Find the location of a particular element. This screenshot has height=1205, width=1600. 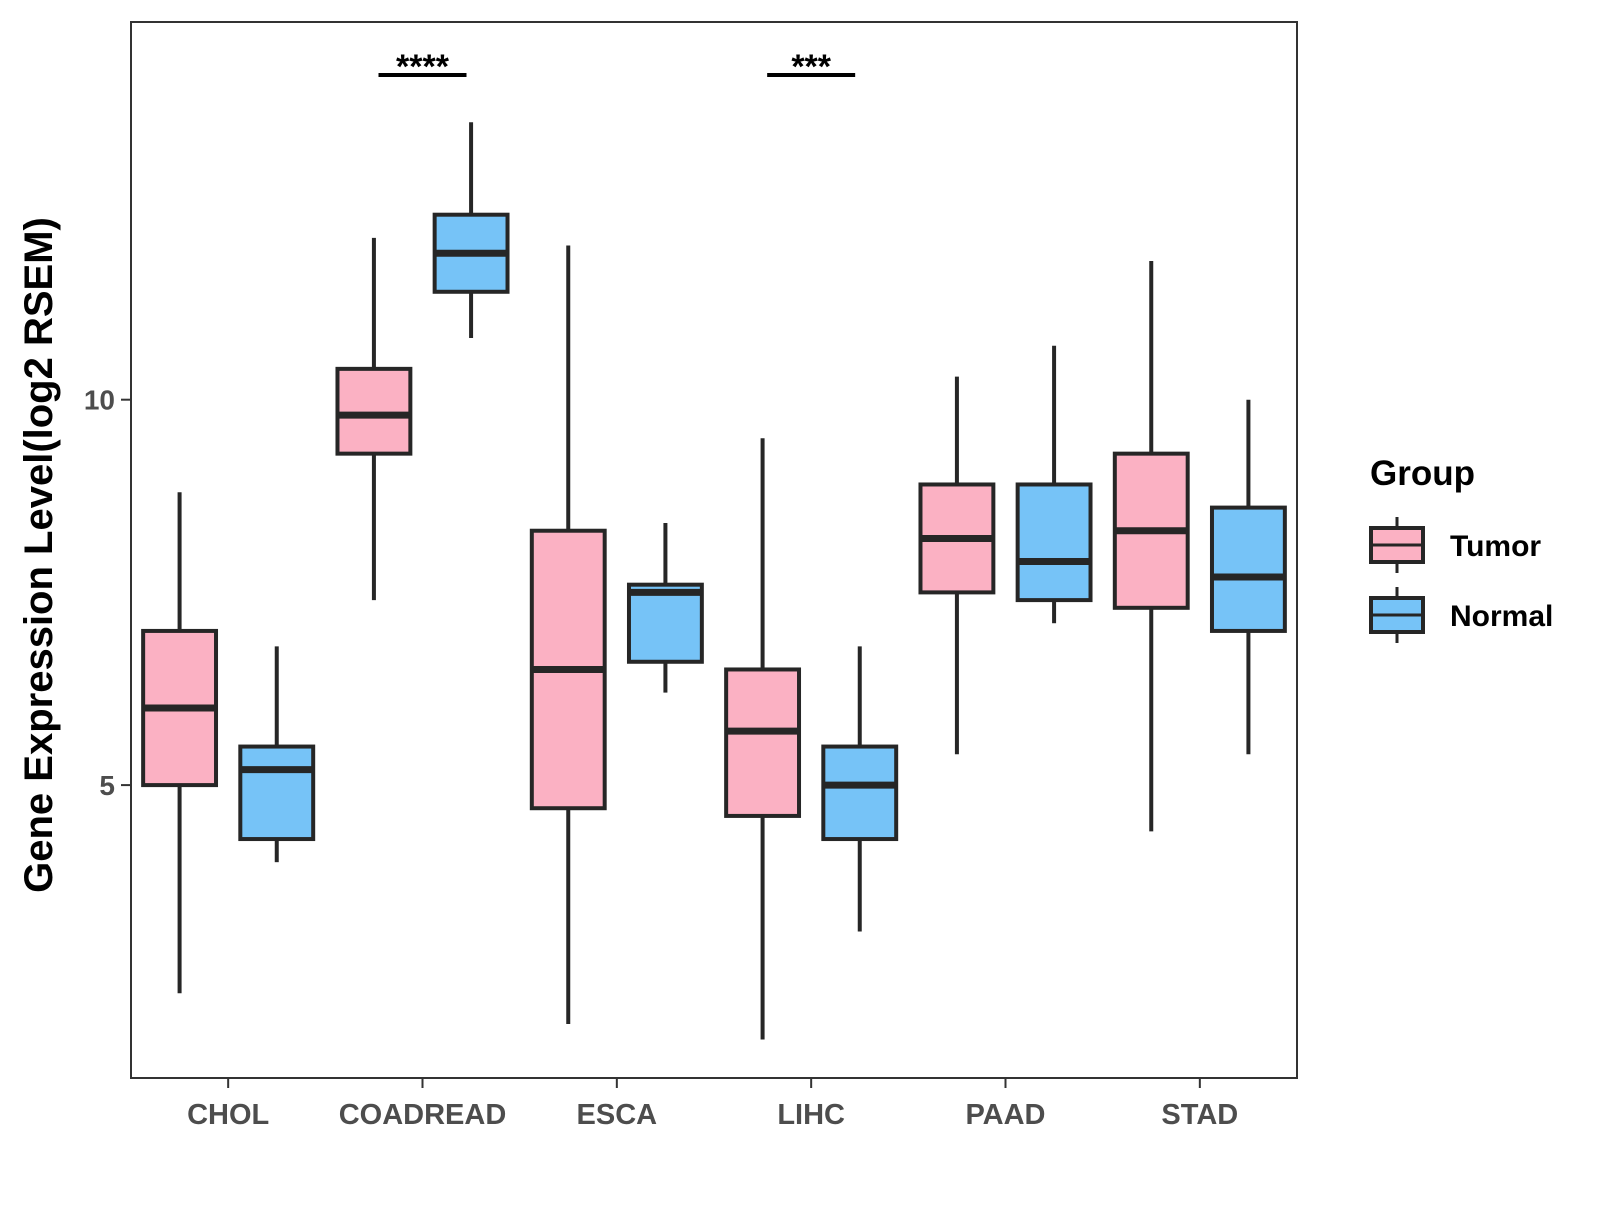

box-lihc-normal is located at coordinates (860, 793).